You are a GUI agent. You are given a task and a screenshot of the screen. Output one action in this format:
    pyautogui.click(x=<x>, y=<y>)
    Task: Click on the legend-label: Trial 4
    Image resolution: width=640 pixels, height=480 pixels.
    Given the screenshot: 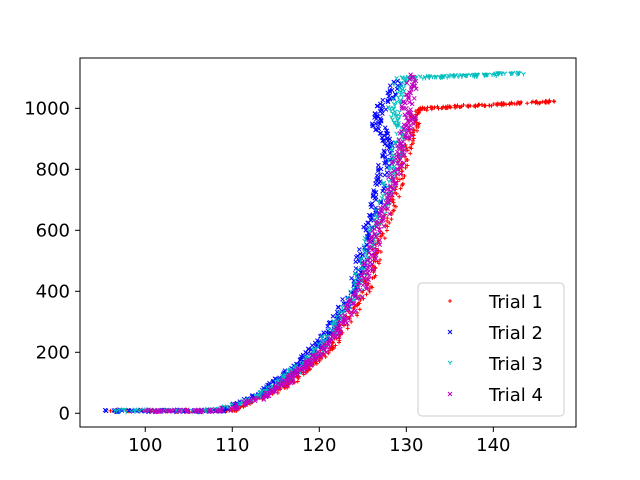 What is the action you would take?
    pyautogui.click(x=515, y=395)
    